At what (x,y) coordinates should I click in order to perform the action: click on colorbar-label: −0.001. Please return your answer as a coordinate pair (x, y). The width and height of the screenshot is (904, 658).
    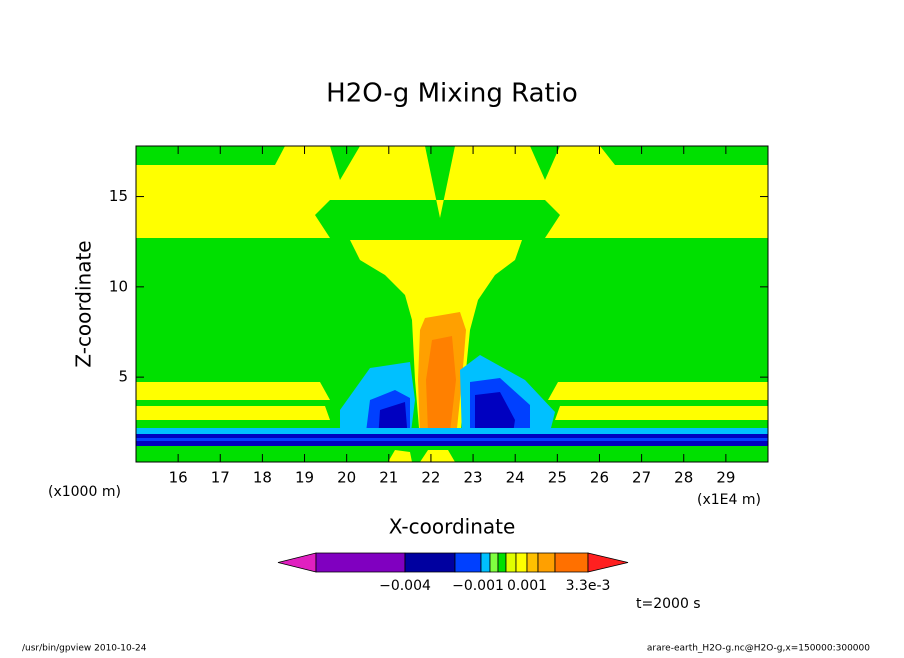
    Looking at the image, I should click on (478, 586).